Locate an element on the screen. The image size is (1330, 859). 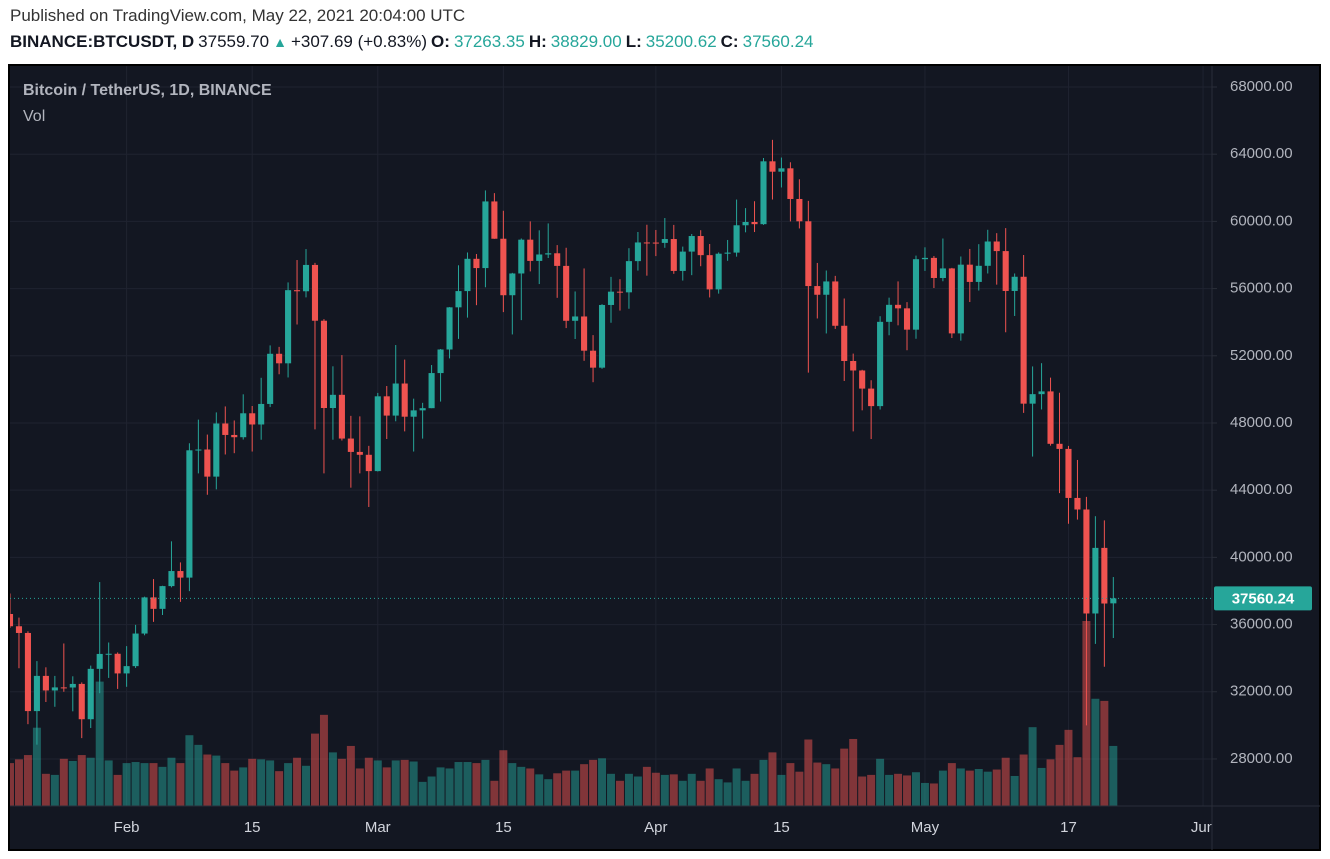
y-tick-label: 68000.00 is located at coordinates (1261, 86).